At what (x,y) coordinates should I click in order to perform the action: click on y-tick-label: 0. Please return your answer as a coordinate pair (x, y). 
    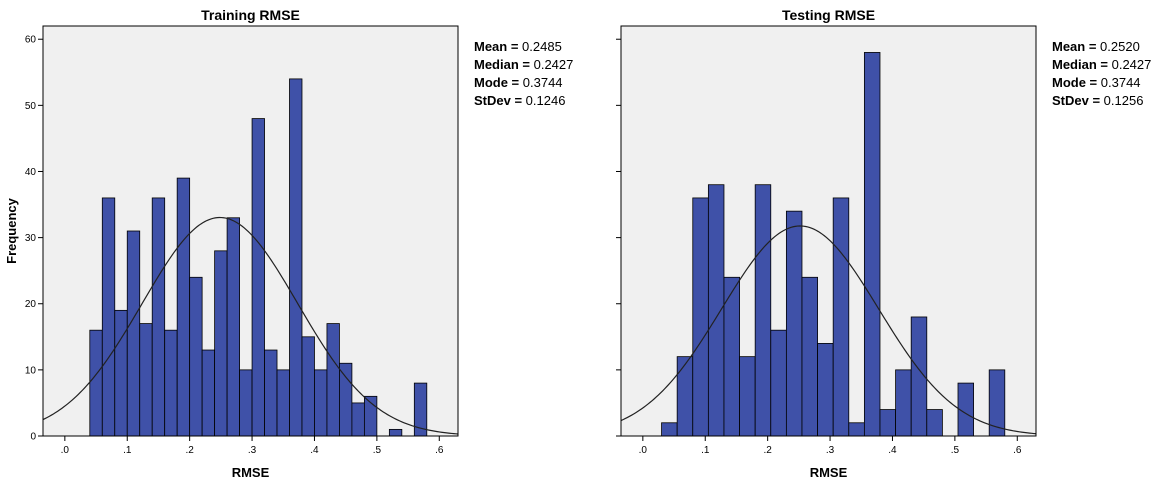
    Looking at the image, I should click on (33, 437).